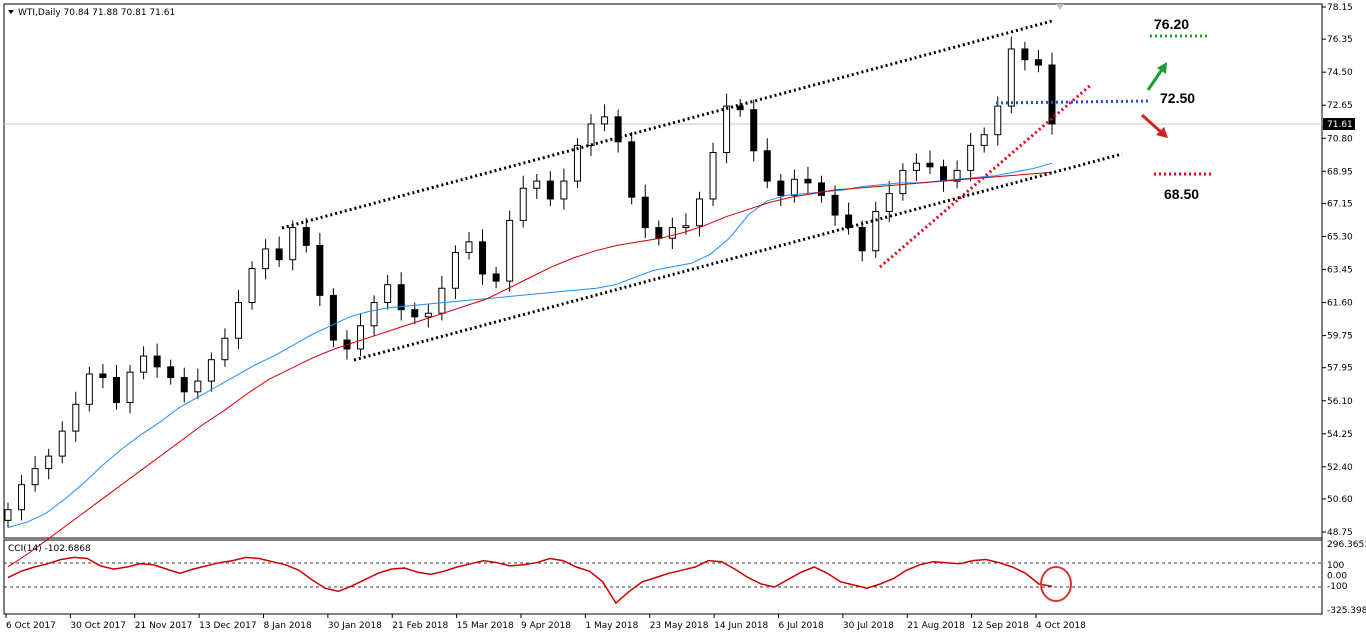 The image size is (1366, 638). Describe the element at coordinates (1340, 468) in the screenshot. I see `price-tick-label: 52.40` at that location.